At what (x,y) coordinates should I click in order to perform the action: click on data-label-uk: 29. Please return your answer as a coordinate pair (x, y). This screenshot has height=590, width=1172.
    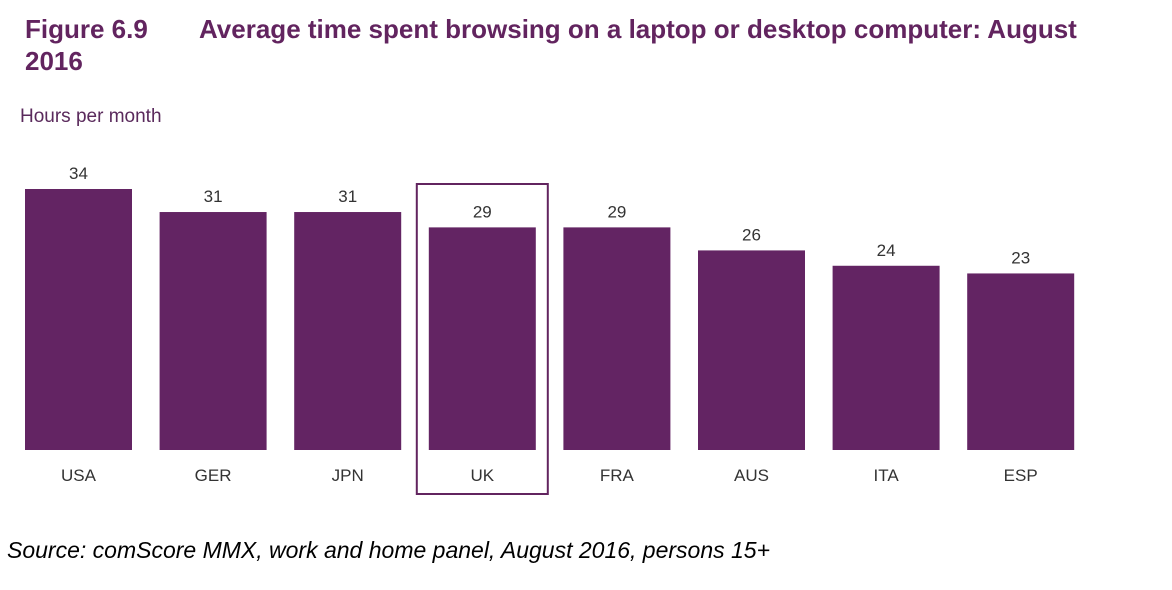
    Looking at the image, I should click on (482, 211).